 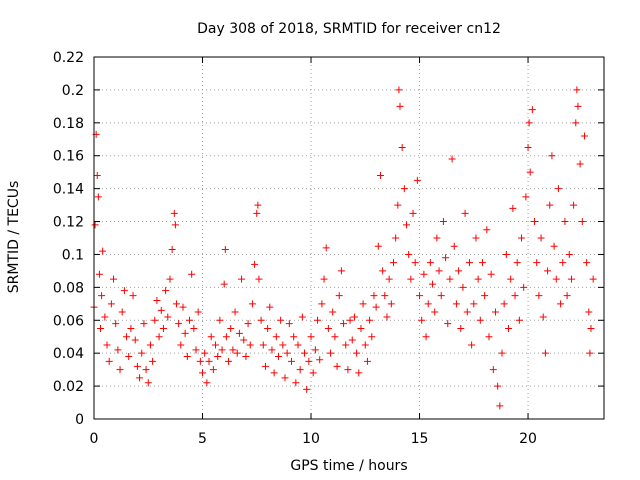 What do you see at coordinates (68, 387) in the screenshot?
I see `y-tick-label: 0.02` at bounding box center [68, 387].